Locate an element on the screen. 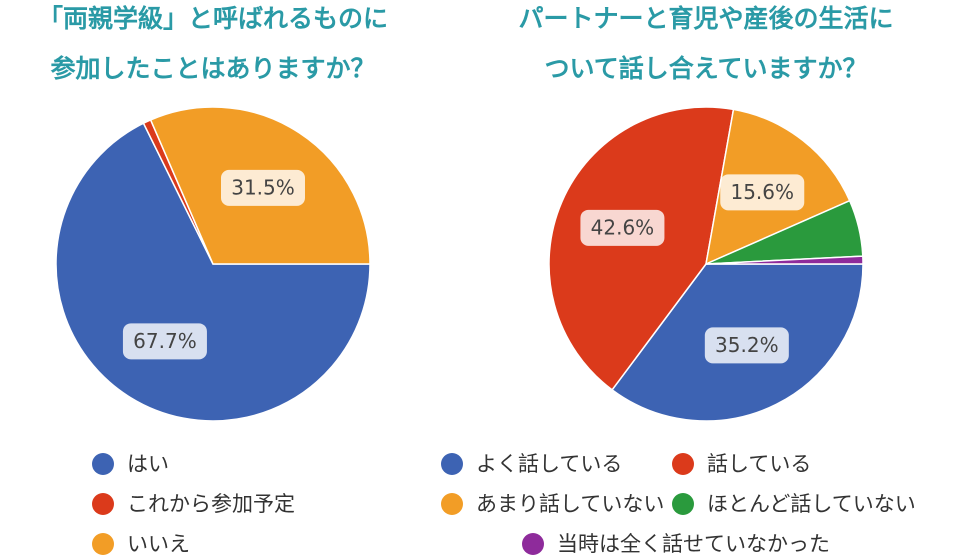  chart-title: 「両親学級」と呼ばれるものに is located at coordinates (213, 18).